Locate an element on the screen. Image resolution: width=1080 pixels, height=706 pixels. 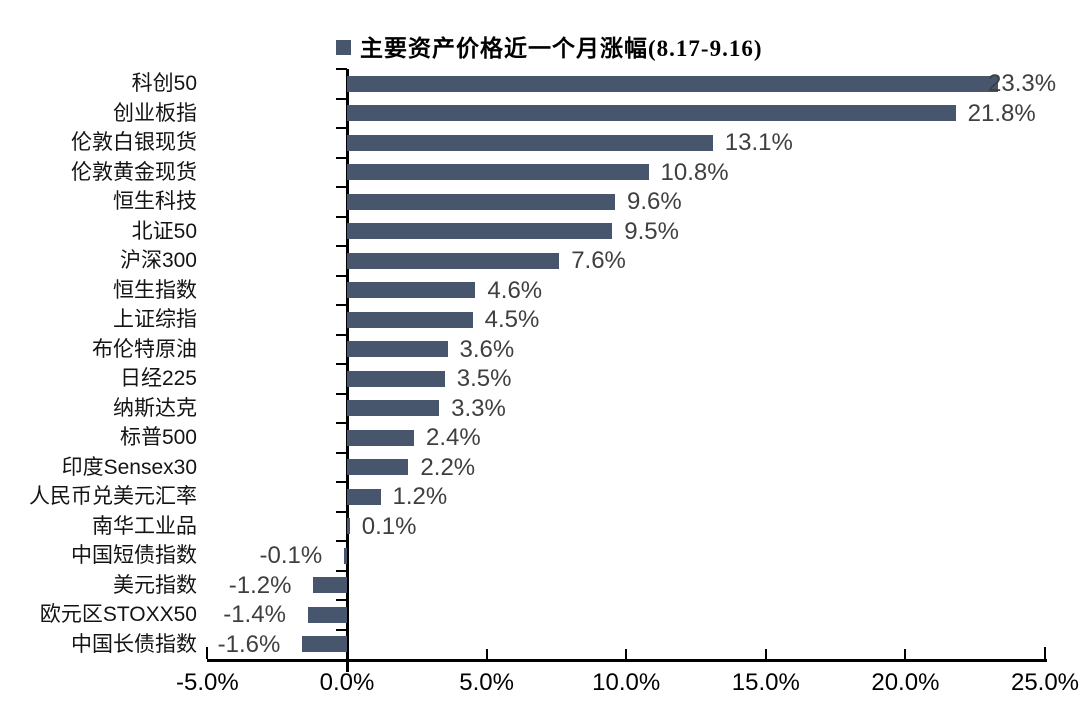
x-tick-label: 25.0% is located at coordinates (1045, 682).